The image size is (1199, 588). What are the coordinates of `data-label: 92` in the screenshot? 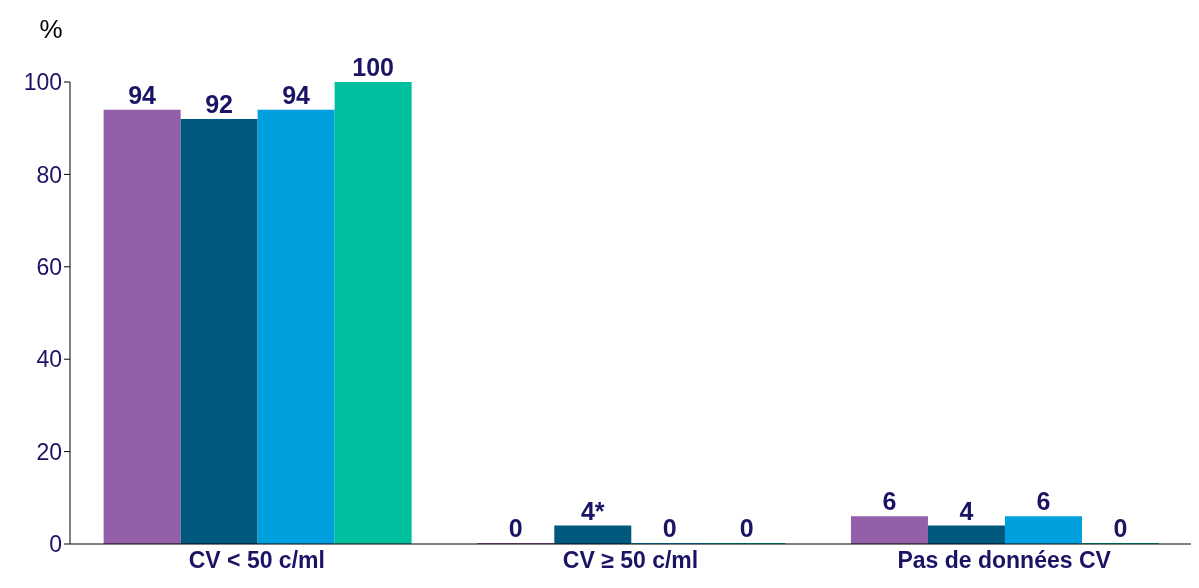 It's located at (219, 103).